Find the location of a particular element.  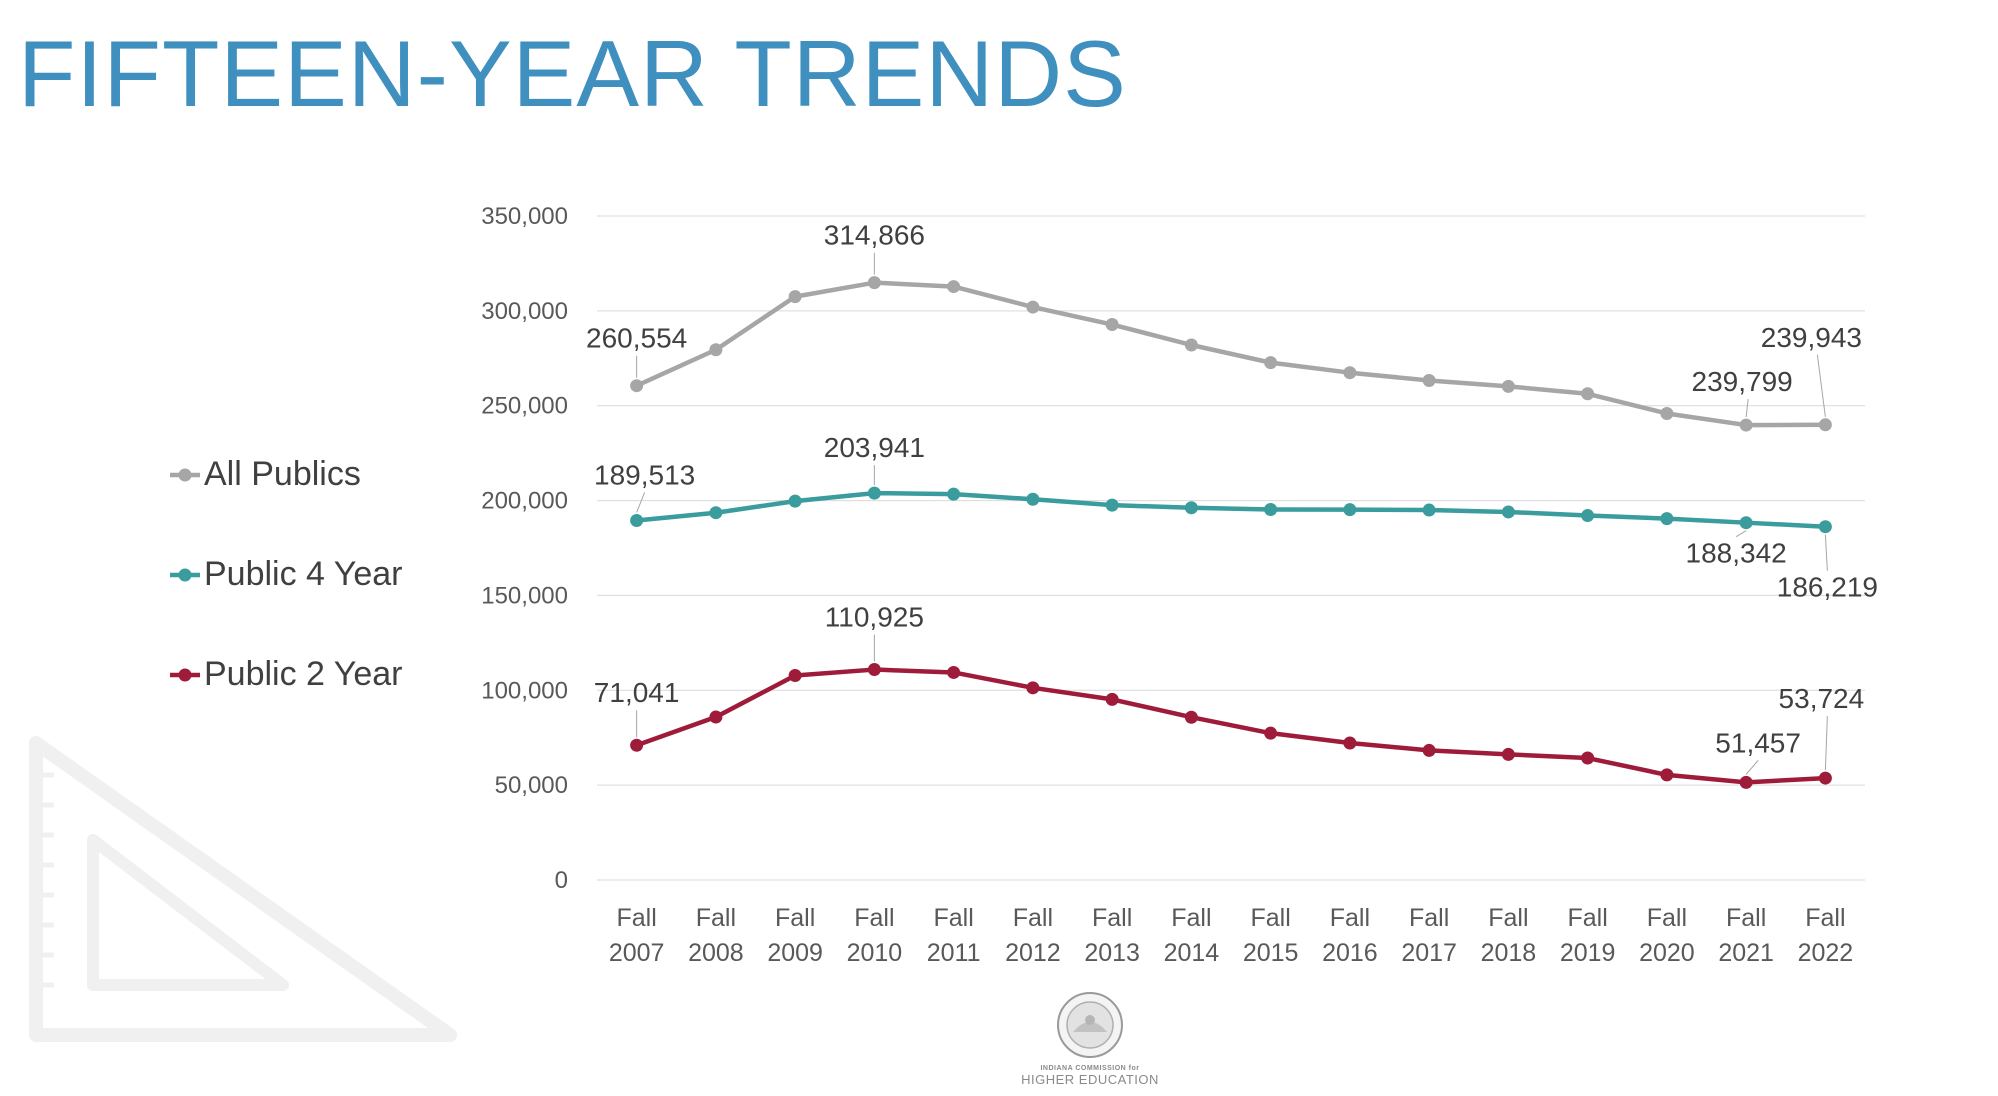

x-tick-label: 2015 is located at coordinates (1271, 953).